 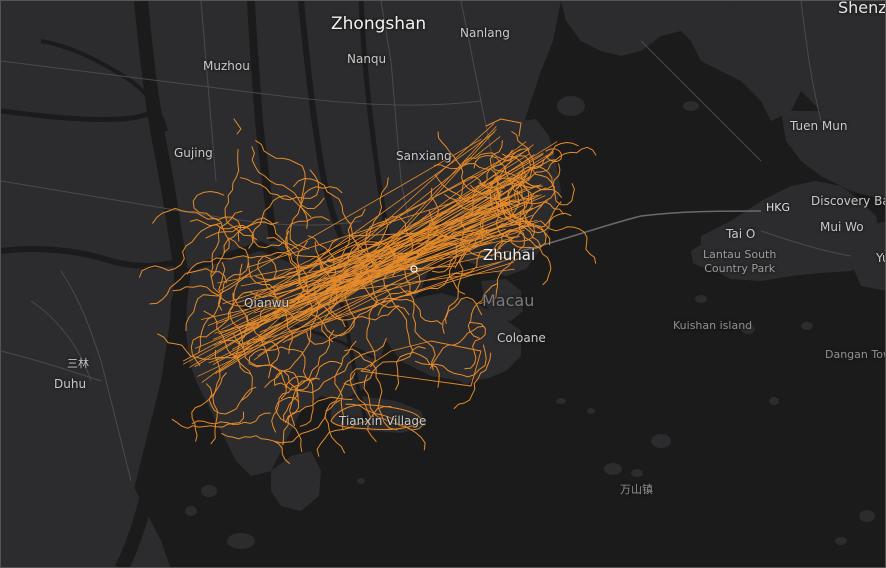 What do you see at coordinates (485, 33) in the screenshot?
I see `label-nanlang: Nanlang` at bounding box center [485, 33].